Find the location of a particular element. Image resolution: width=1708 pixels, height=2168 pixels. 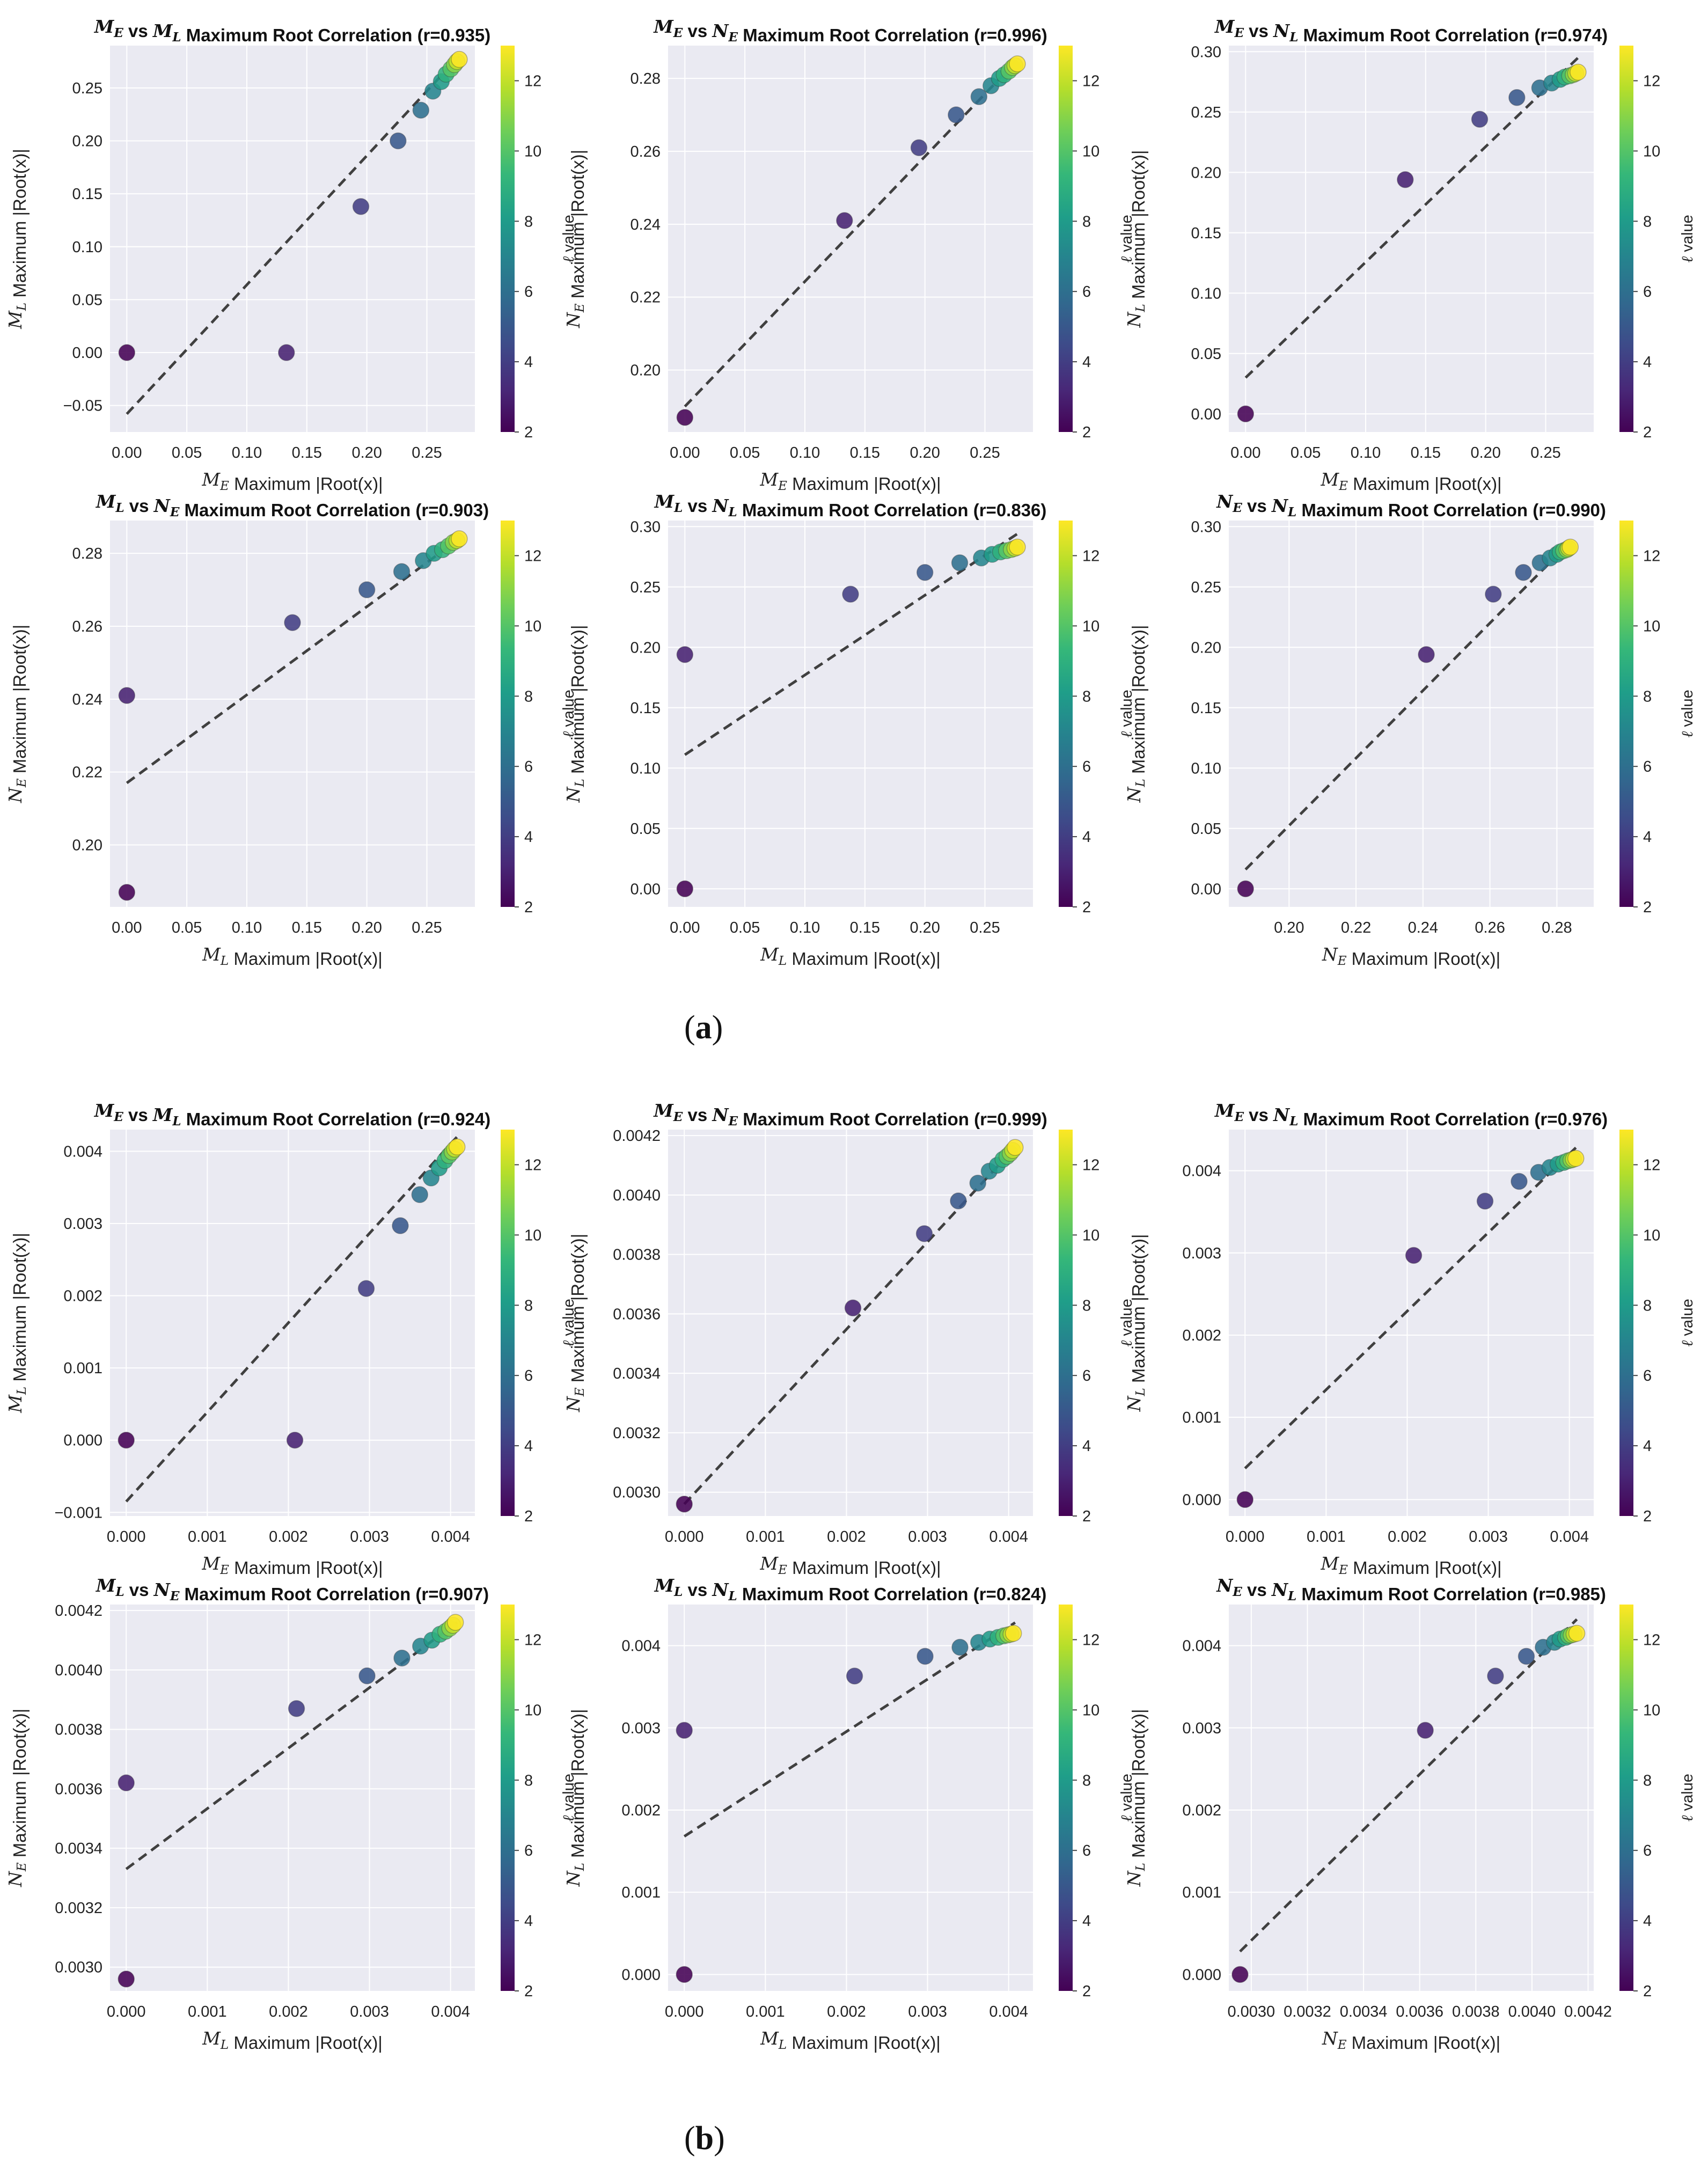

y-tick-label: 0.0038 is located at coordinates (637, 1256).